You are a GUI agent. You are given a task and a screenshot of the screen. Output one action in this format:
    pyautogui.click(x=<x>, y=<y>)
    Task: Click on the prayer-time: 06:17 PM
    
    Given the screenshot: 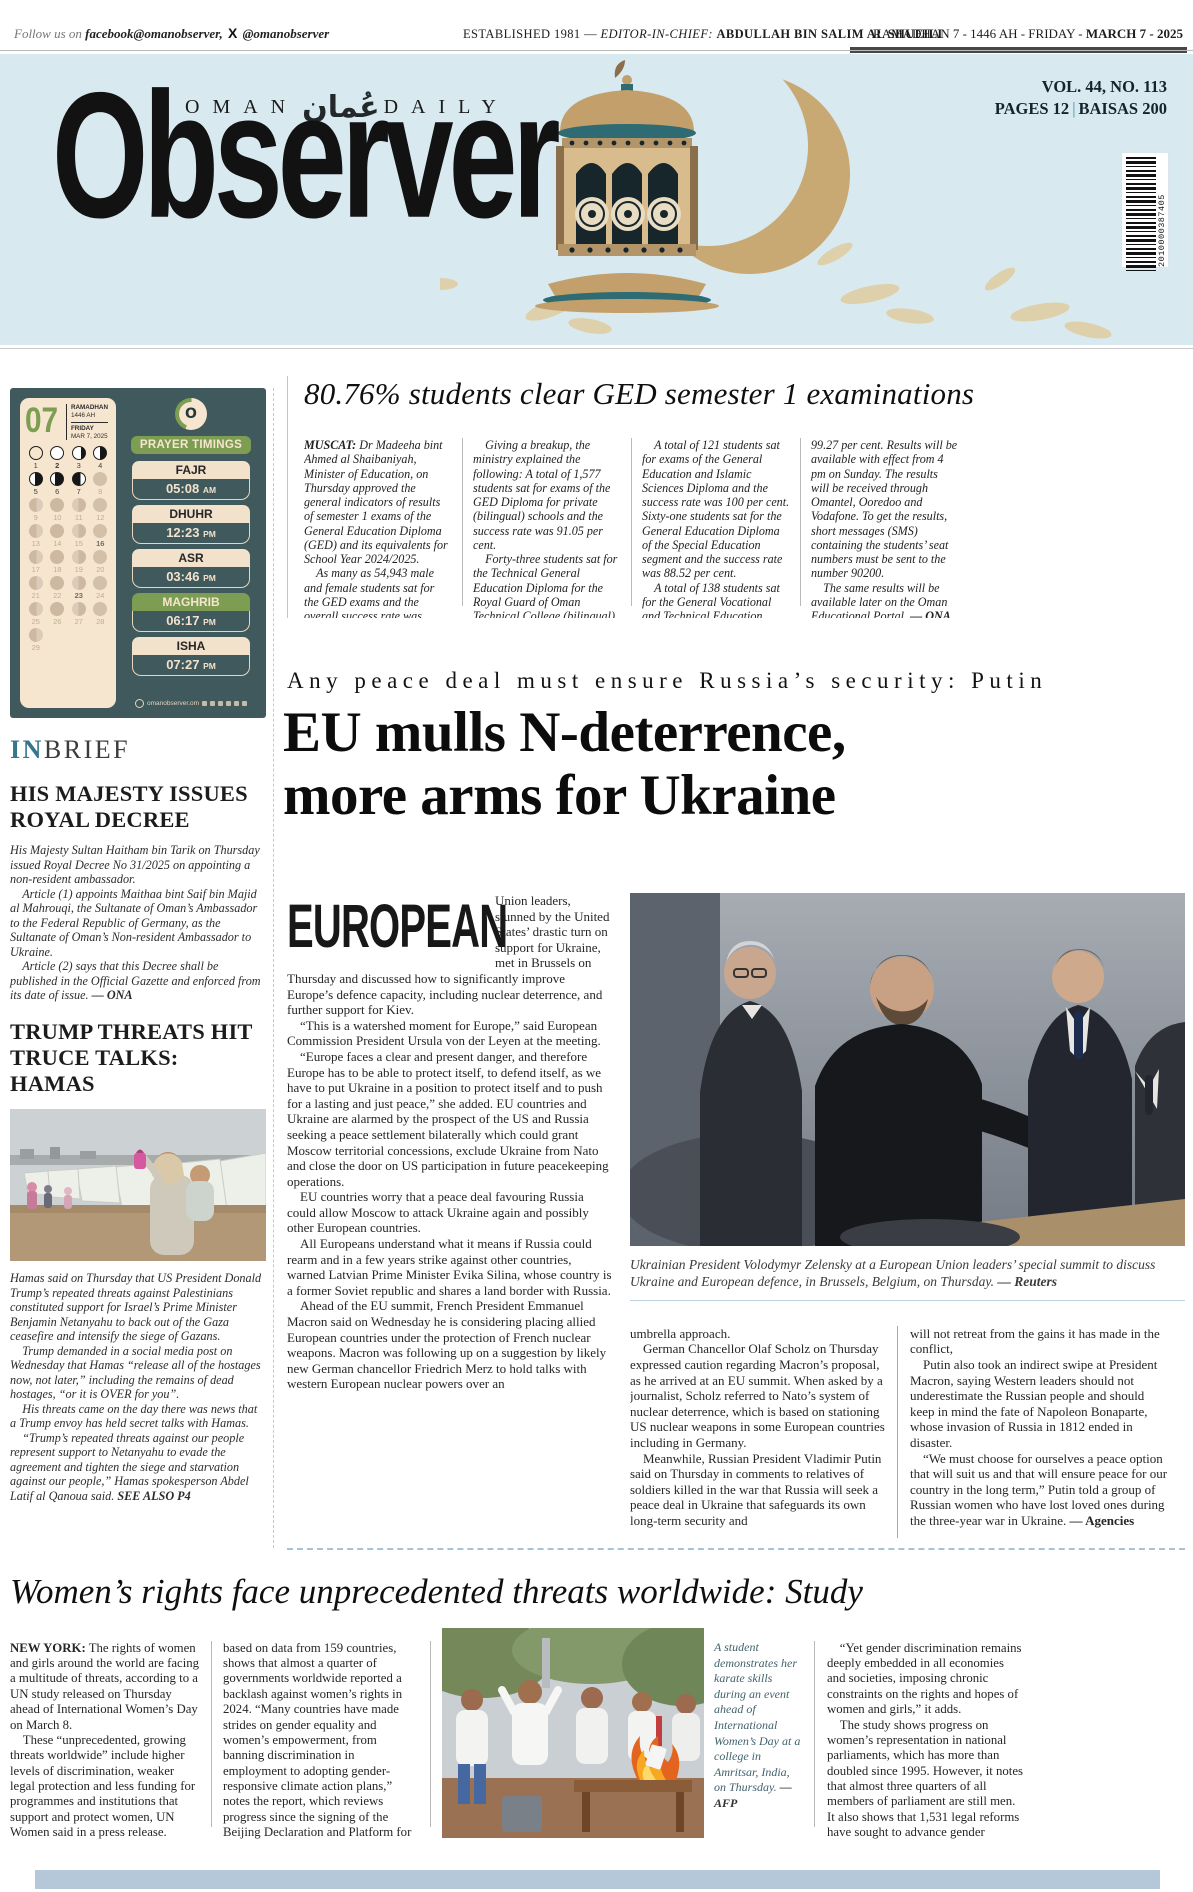 What is the action you would take?
    pyautogui.click(x=191, y=621)
    